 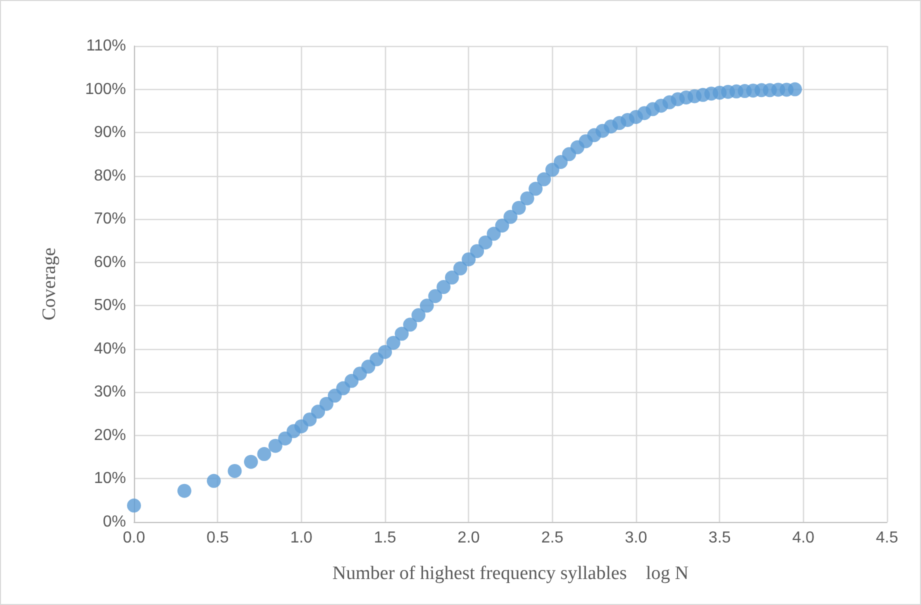 What do you see at coordinates (110, 435) in the screenshot?
I see `y-tick-label: 20%` at bounding box center [110, 435].